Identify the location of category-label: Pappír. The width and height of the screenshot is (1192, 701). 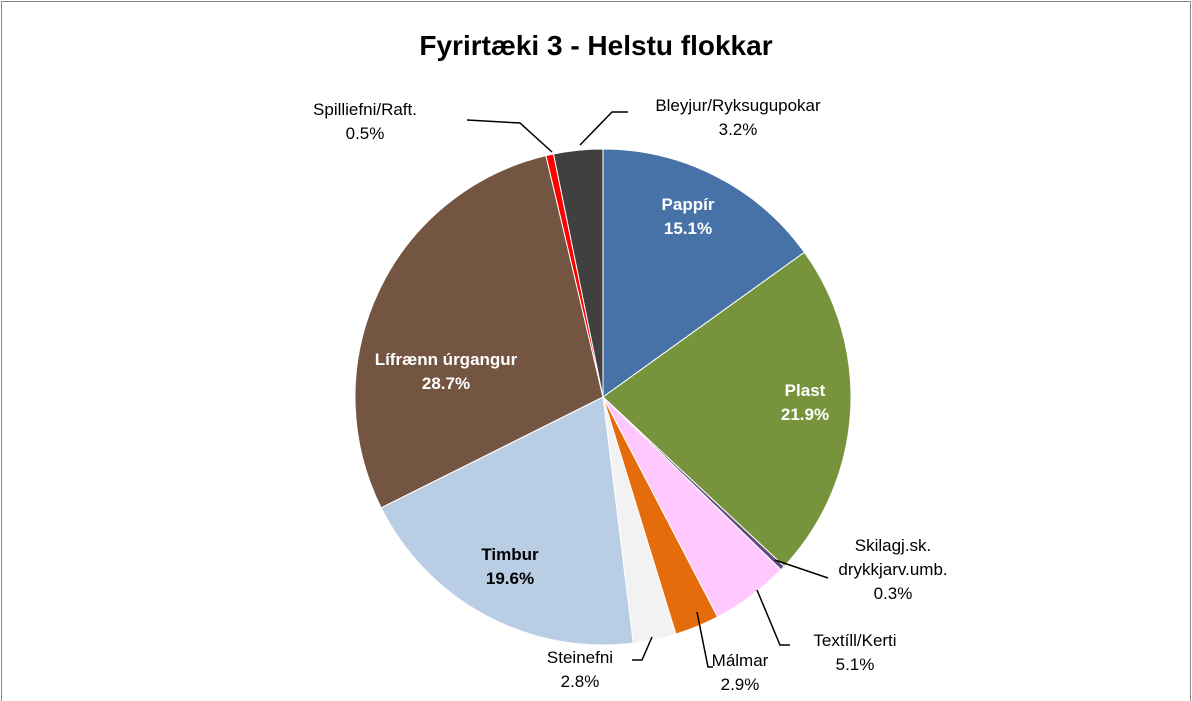
(688, 204).